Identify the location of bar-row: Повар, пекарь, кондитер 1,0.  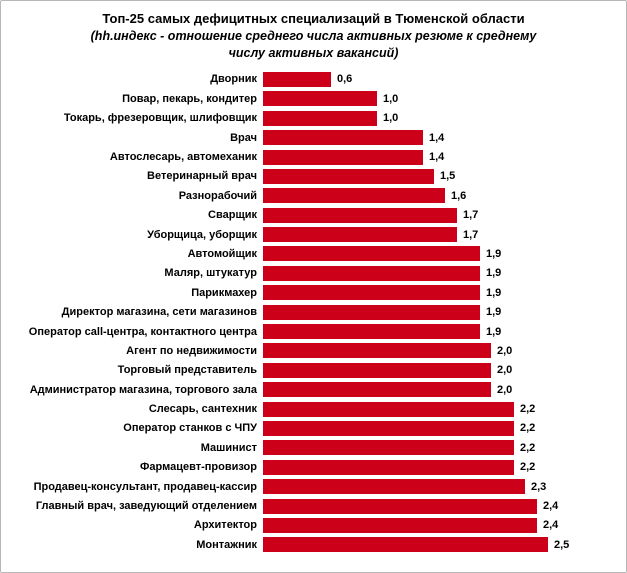
(313, 98).